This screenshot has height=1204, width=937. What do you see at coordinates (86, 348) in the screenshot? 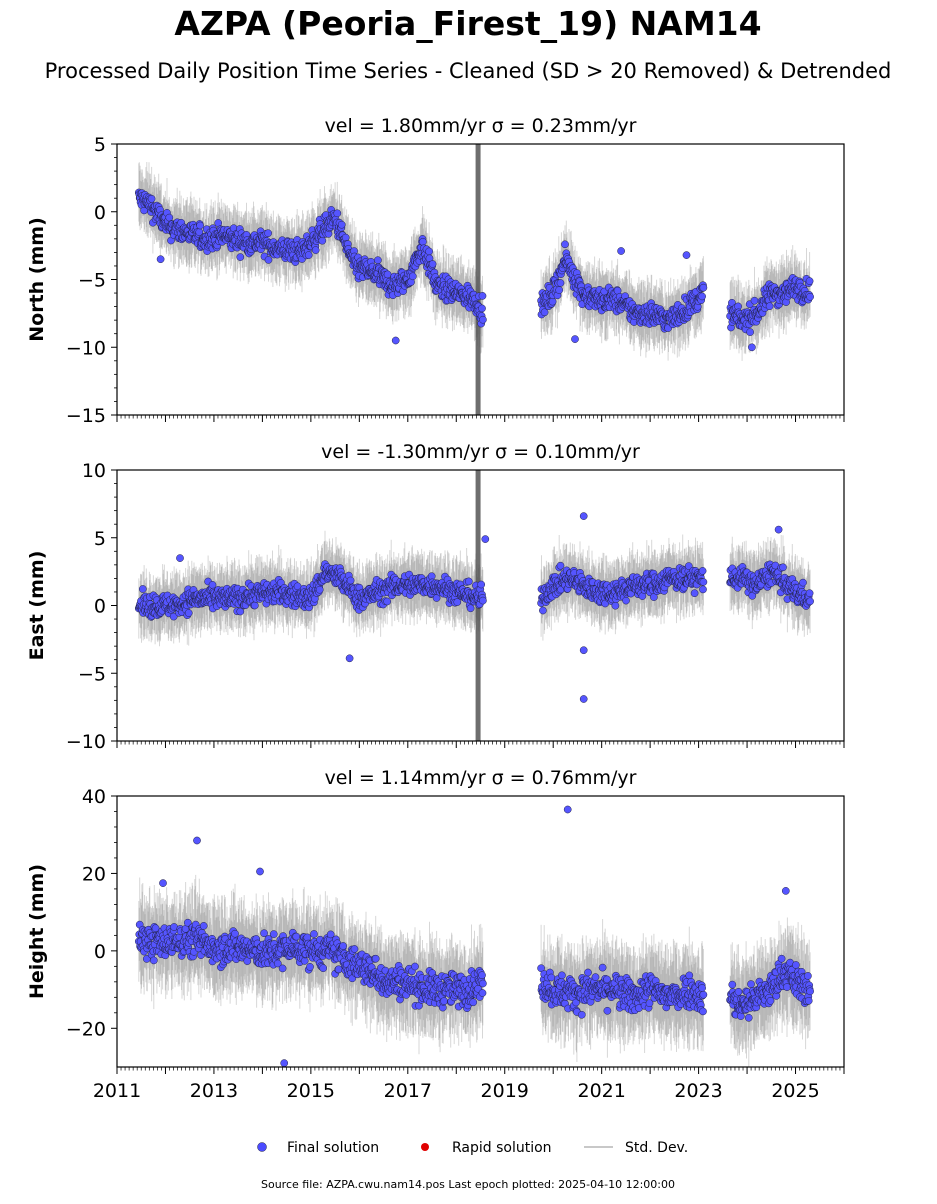
I see `y-tick-label: −10` at bounding box center [86, 348].